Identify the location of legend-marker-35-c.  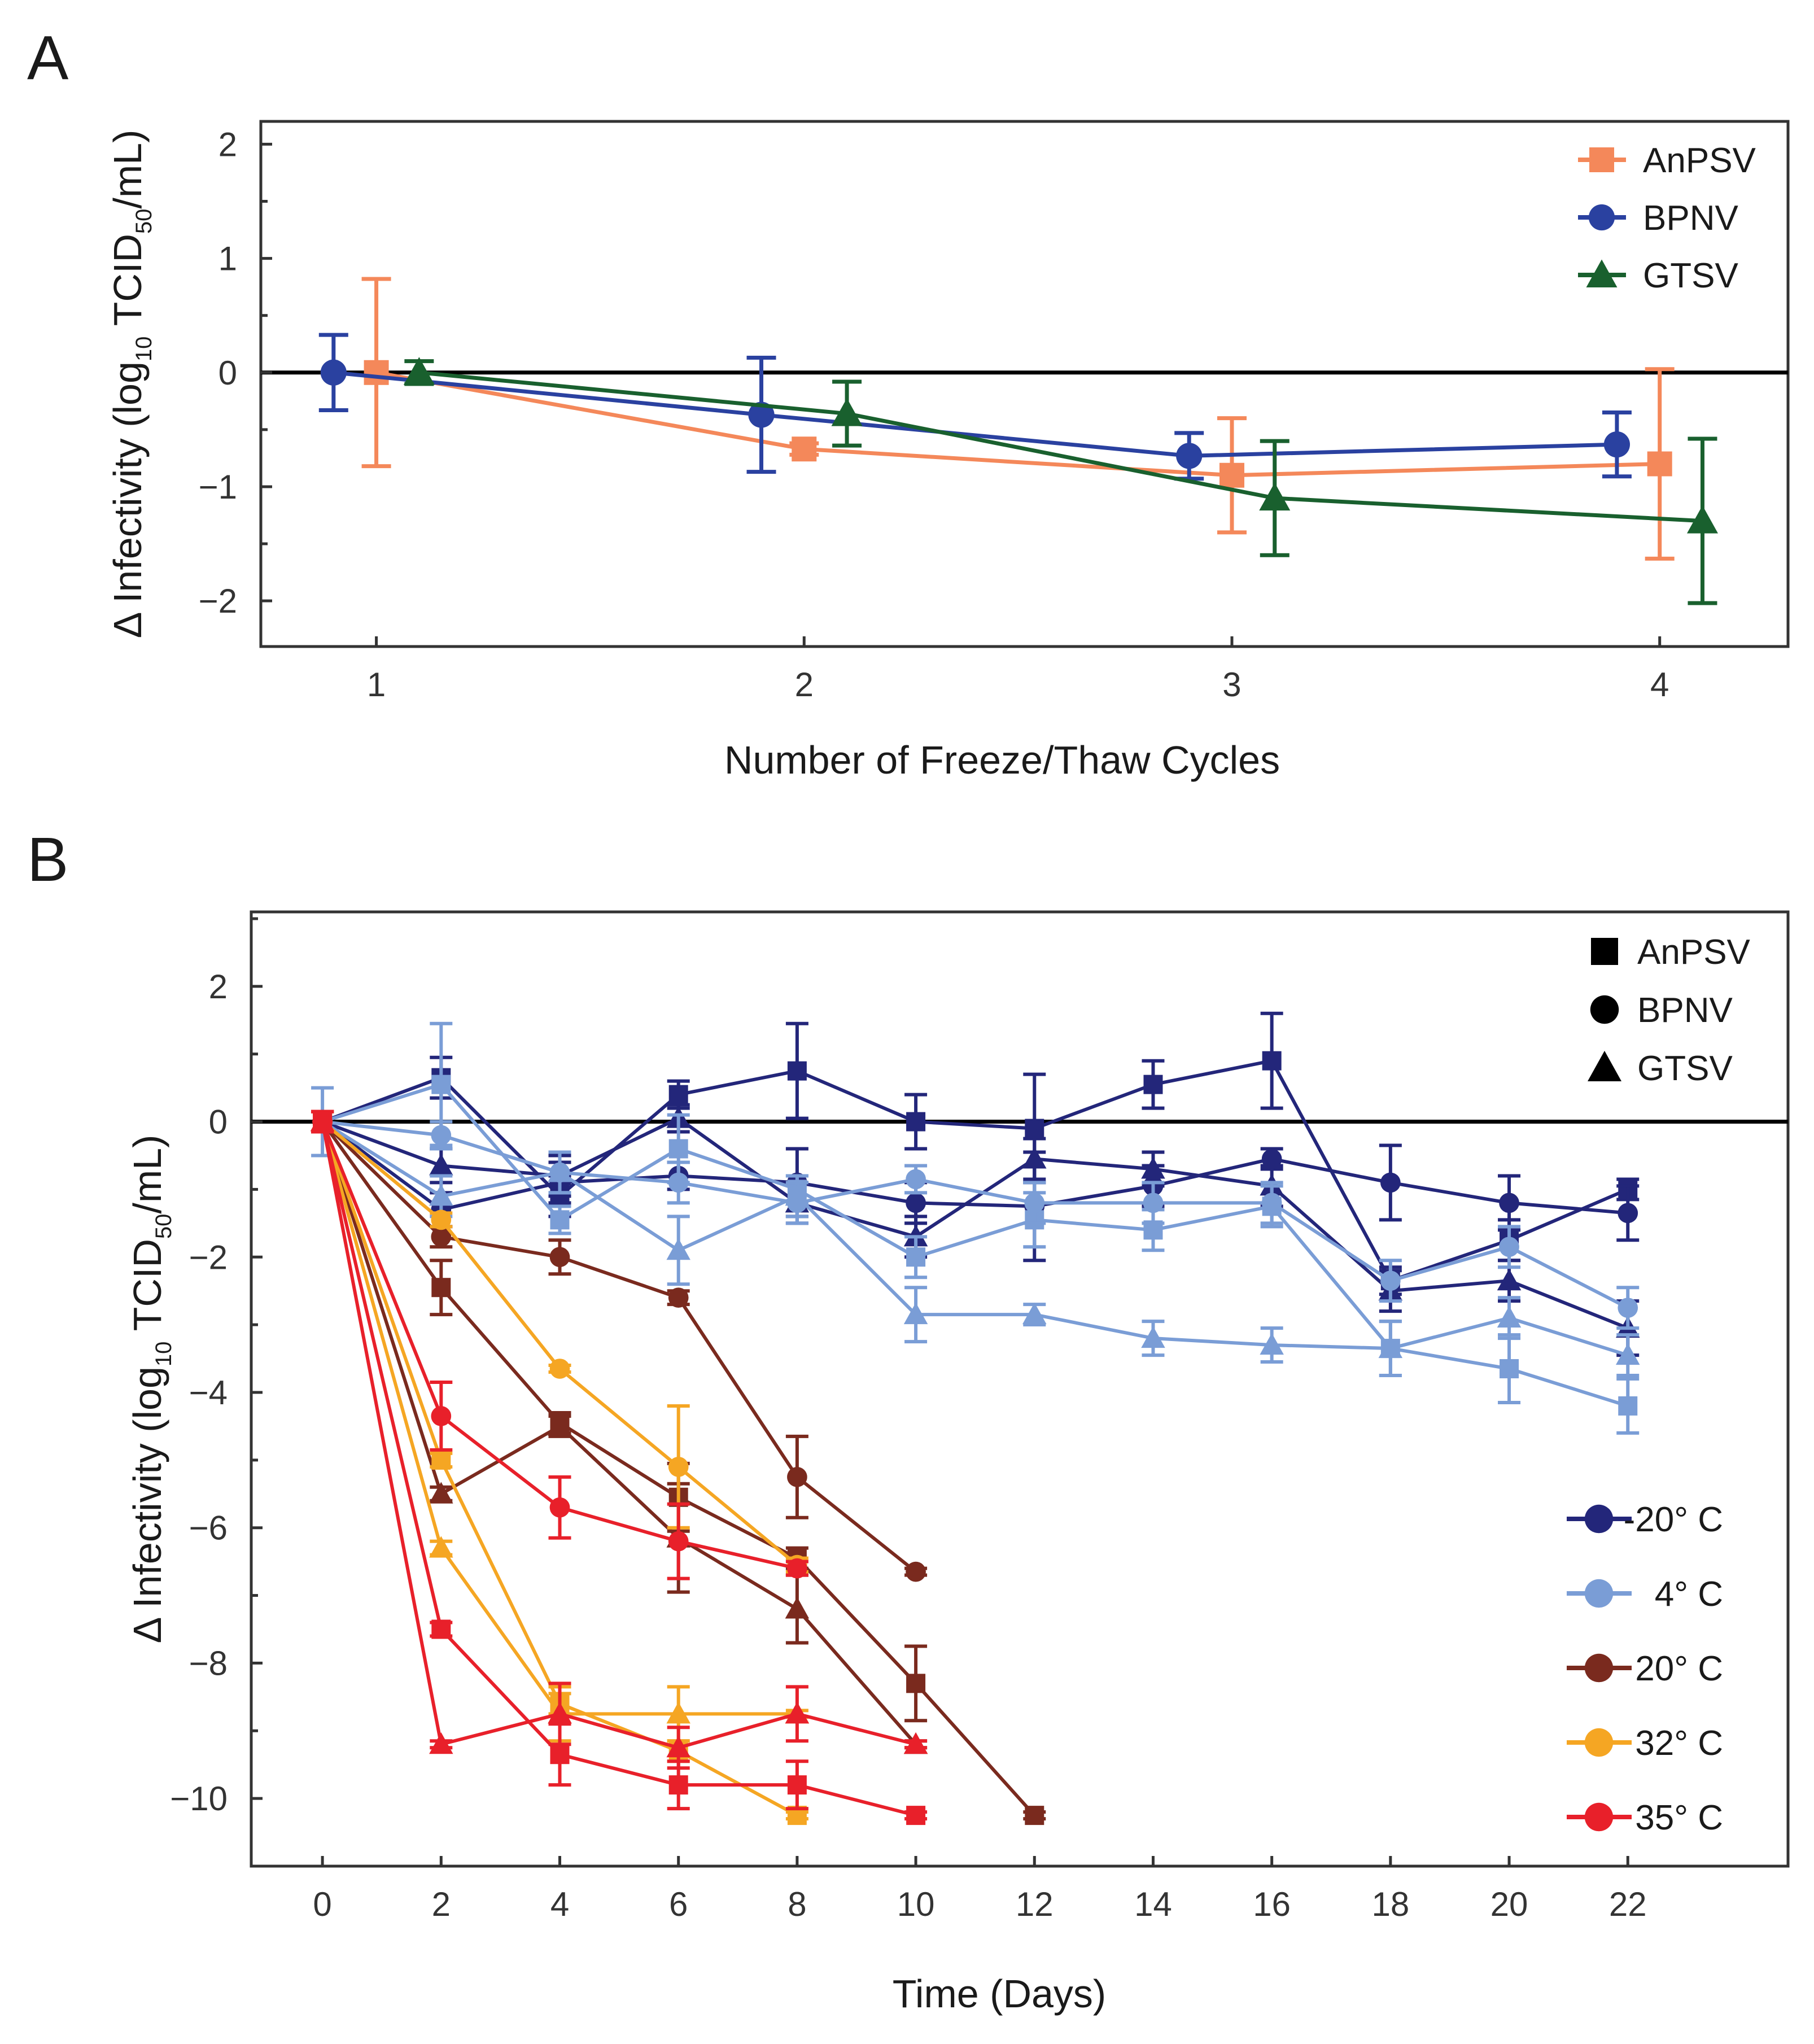
(1599, 1817).